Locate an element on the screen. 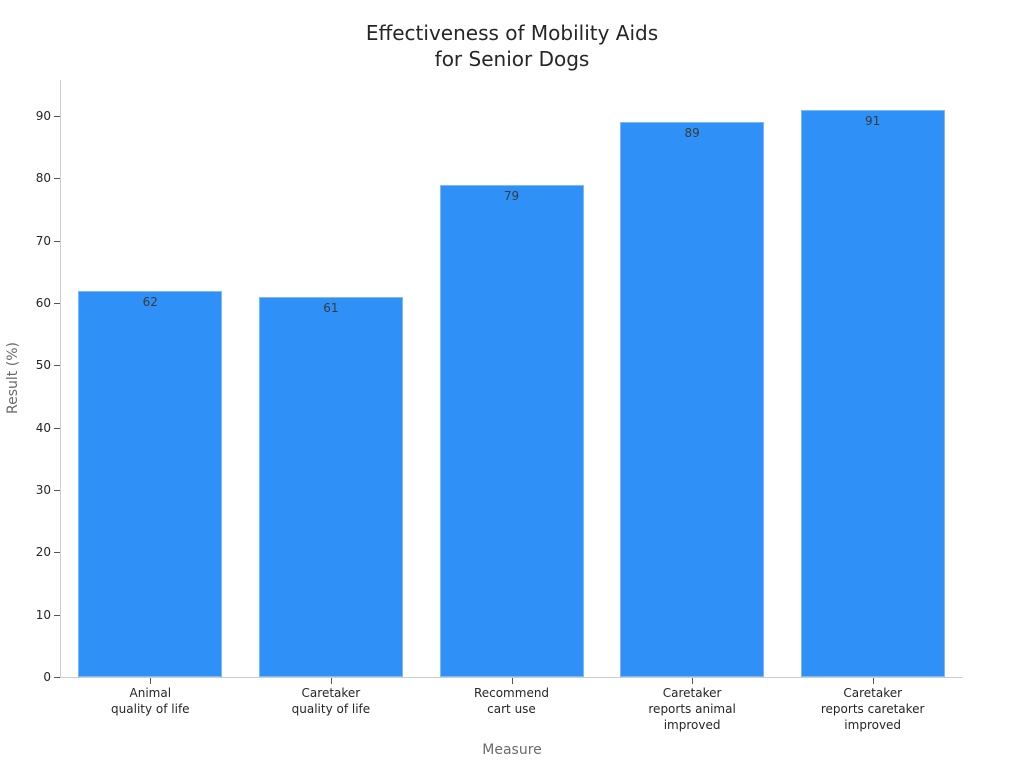 Image resolution: width=1024 pixels, height=768 pixels. bar: 89 is located at coordinates (692, 399).